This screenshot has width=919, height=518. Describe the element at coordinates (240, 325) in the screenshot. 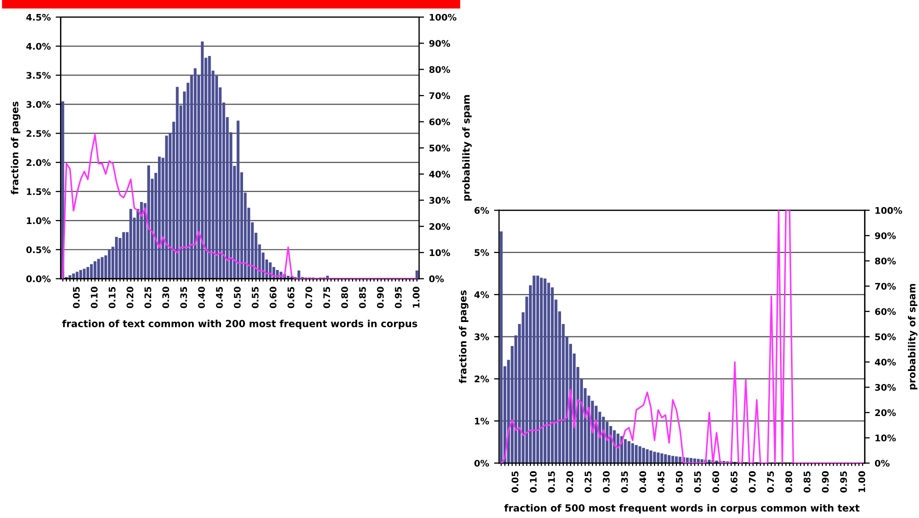

I see `x-axis-title: fraction of text common with 200 most frequent words in corpus` at that location.